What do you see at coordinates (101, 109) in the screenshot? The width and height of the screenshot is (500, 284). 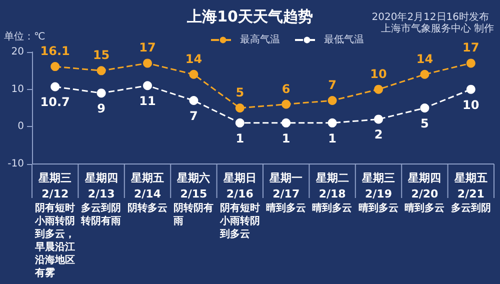 I see `data-label: 9` at bounding box center [101, 109].